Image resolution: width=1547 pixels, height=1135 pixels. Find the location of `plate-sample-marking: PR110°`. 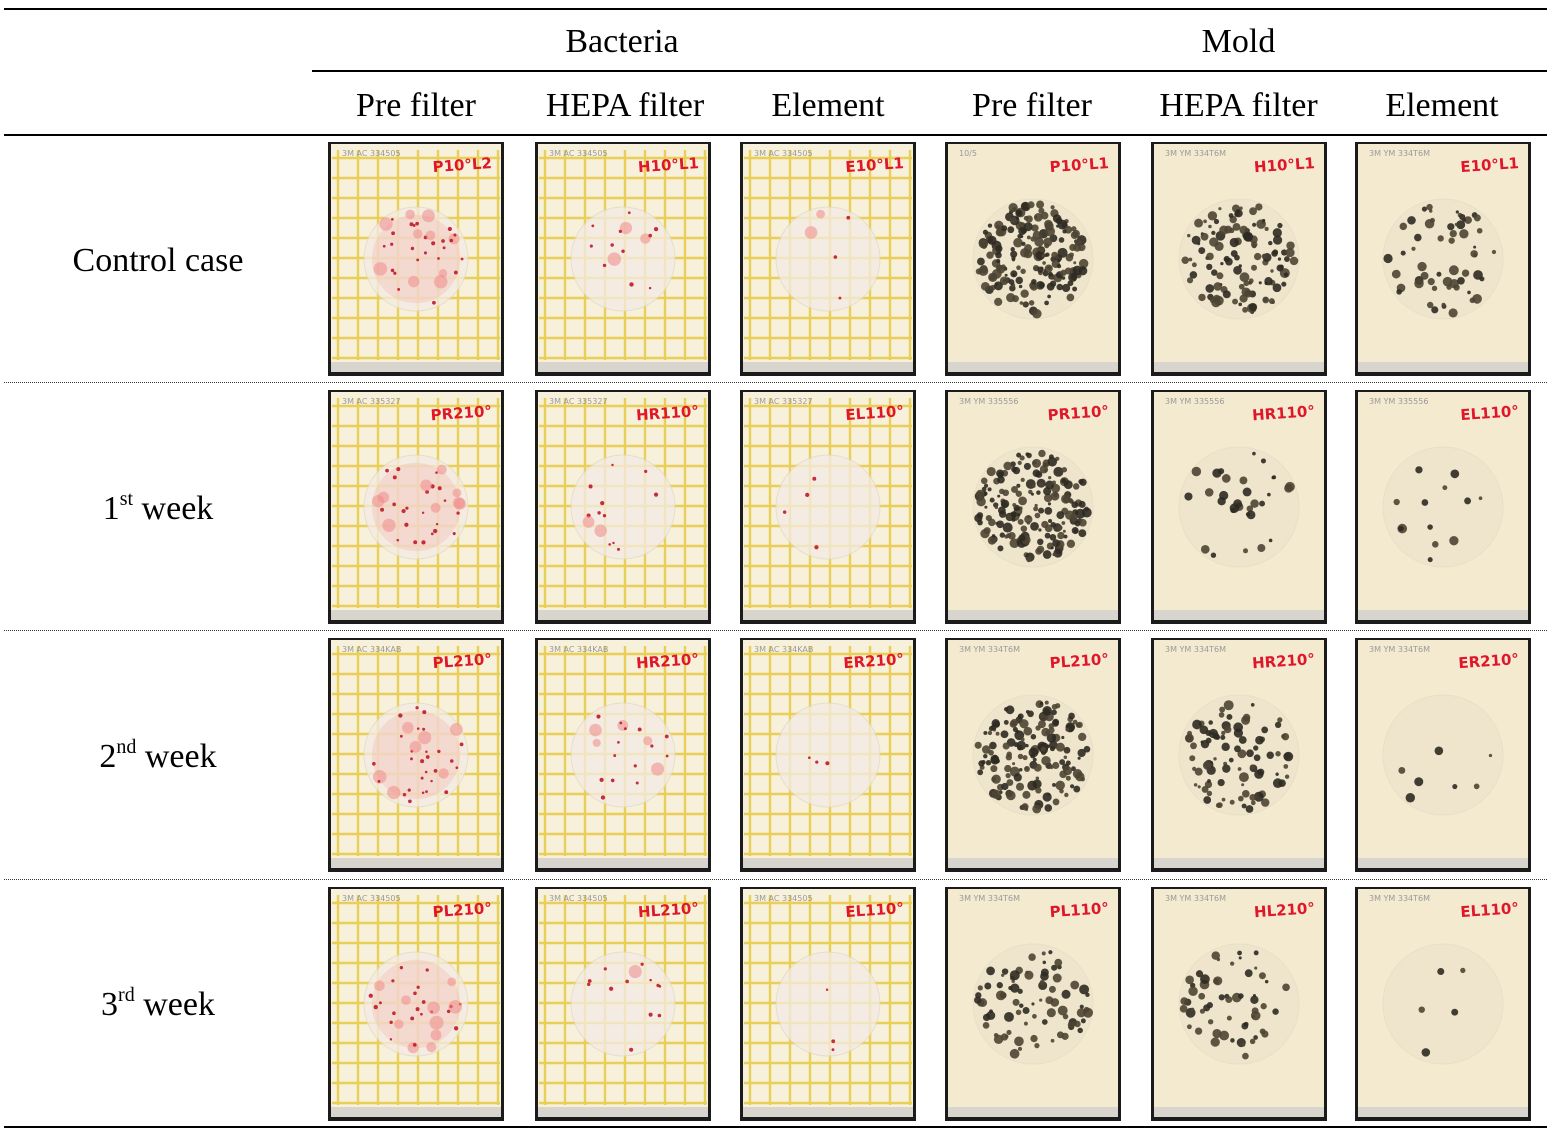

plate-sample-marking: PR110° is located at coordinates (1078, 413).